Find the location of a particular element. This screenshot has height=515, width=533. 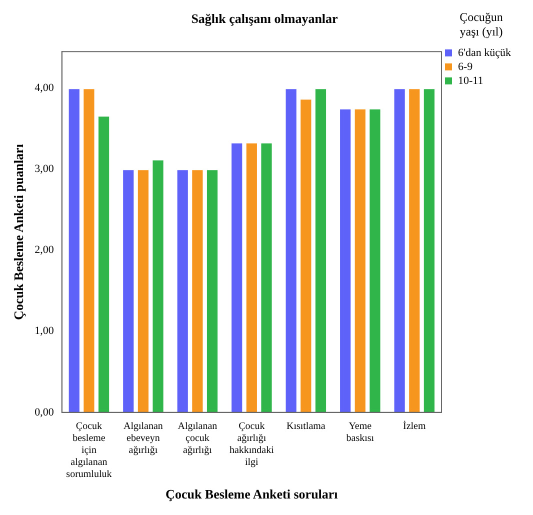

y-tick-label: 2,00 is located at coordinates (44, 250).